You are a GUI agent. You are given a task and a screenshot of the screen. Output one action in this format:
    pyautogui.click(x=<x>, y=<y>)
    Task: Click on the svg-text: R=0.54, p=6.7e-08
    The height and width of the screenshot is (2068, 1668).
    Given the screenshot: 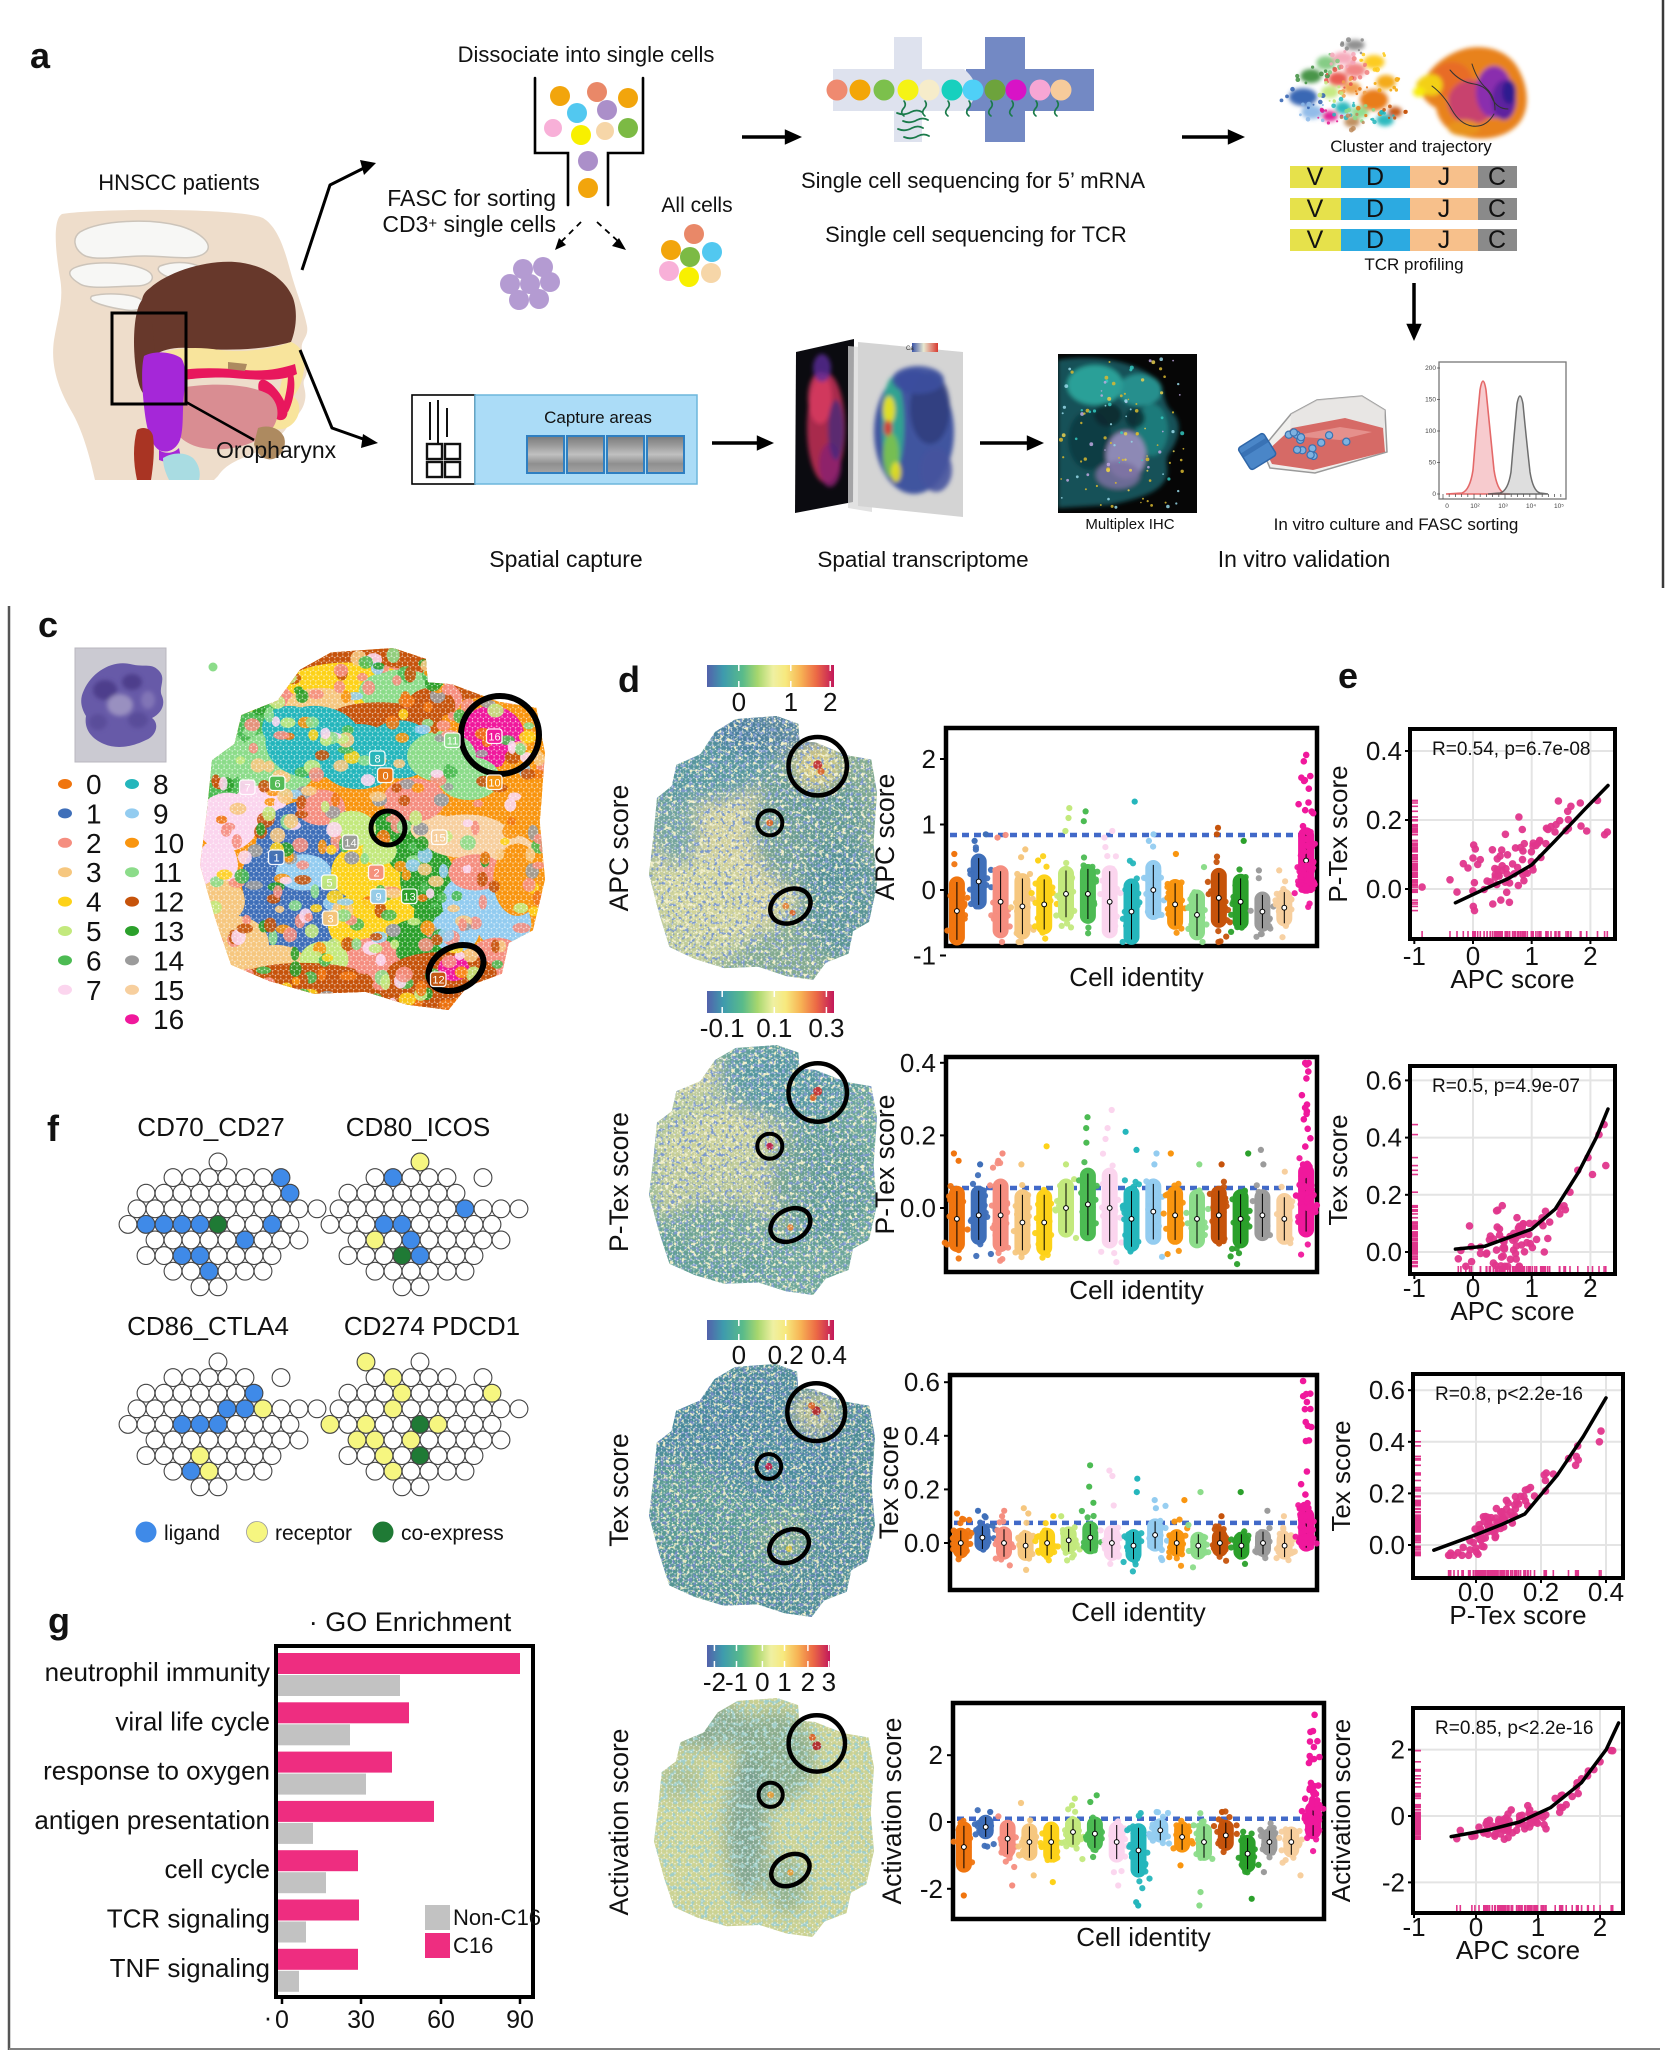 What is the action you would take?
    pyautogui.click(x=1511, y=749)
    